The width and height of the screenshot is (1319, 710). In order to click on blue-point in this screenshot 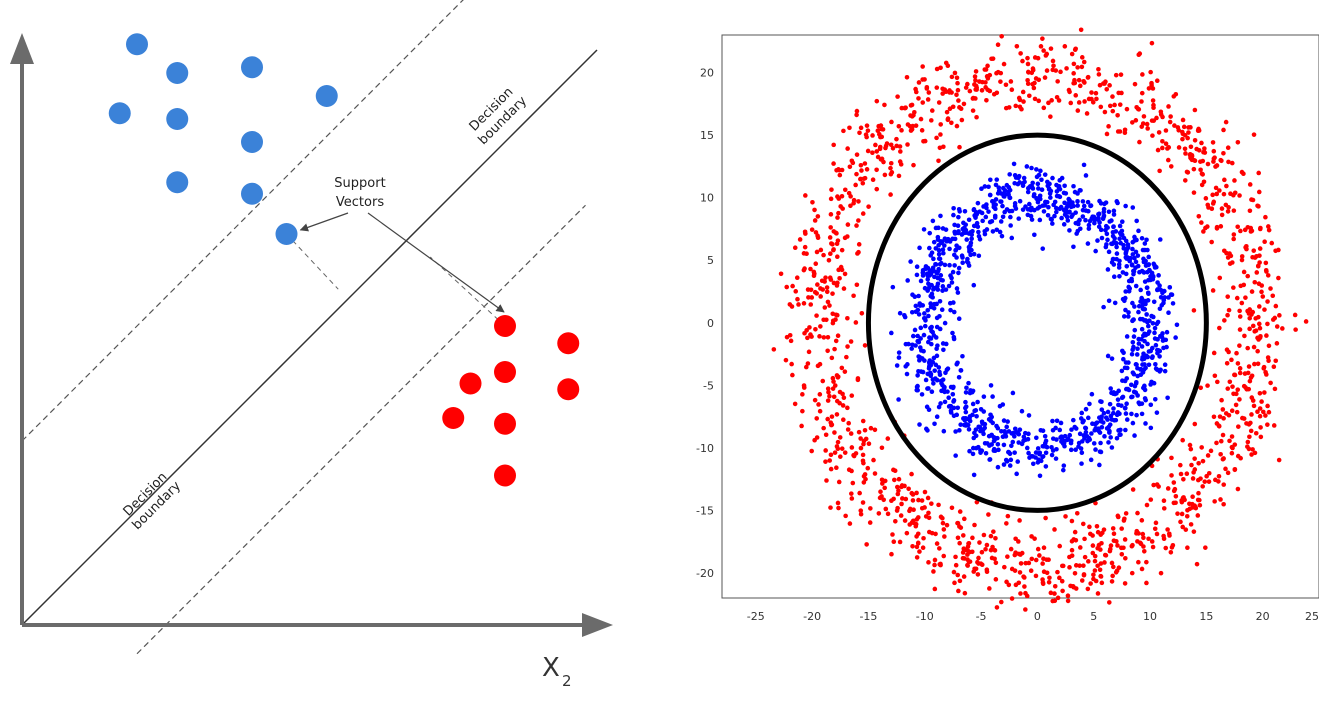, I will do `click(137, 44)`.